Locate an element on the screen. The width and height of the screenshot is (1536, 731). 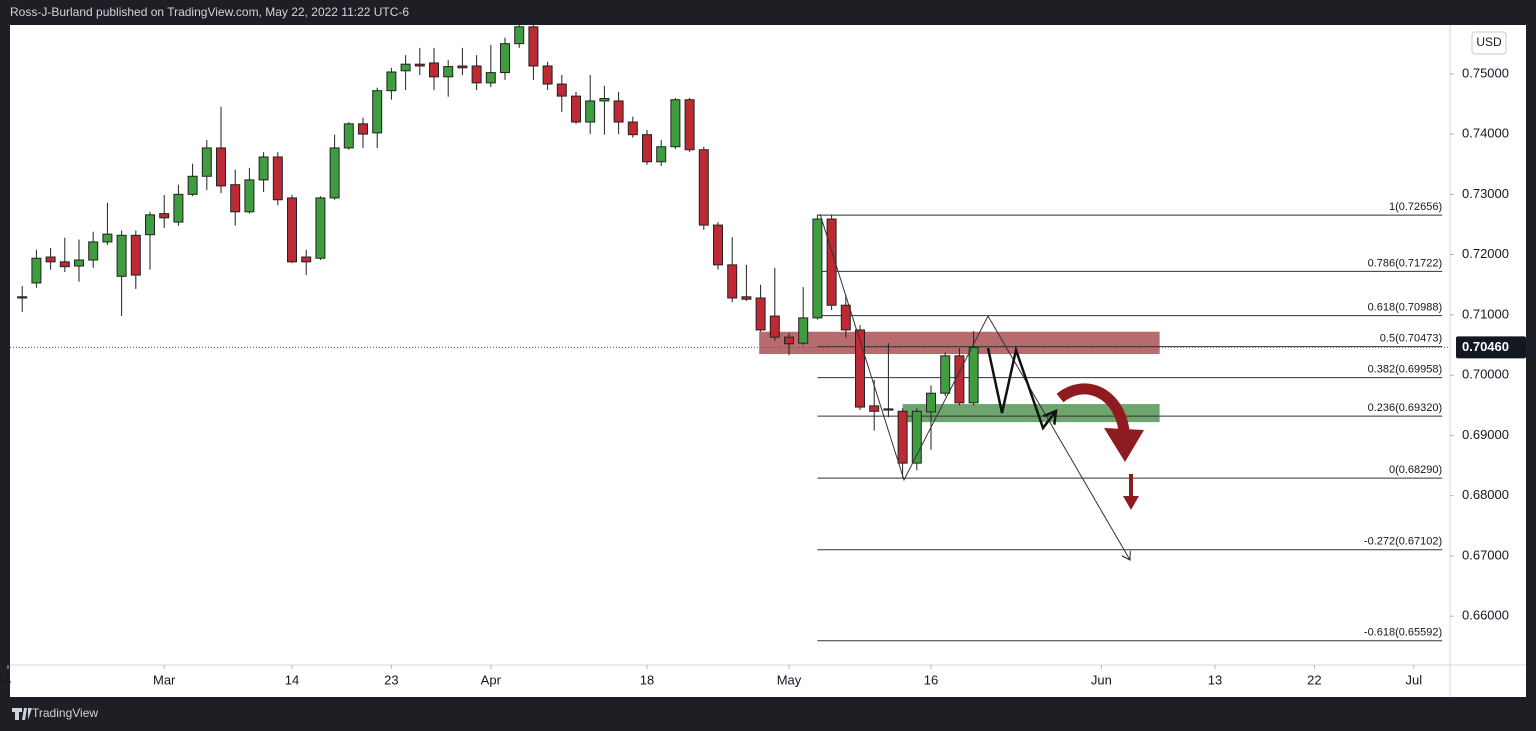
x-tick-label: 22 is located at coordinates (1314, 679).